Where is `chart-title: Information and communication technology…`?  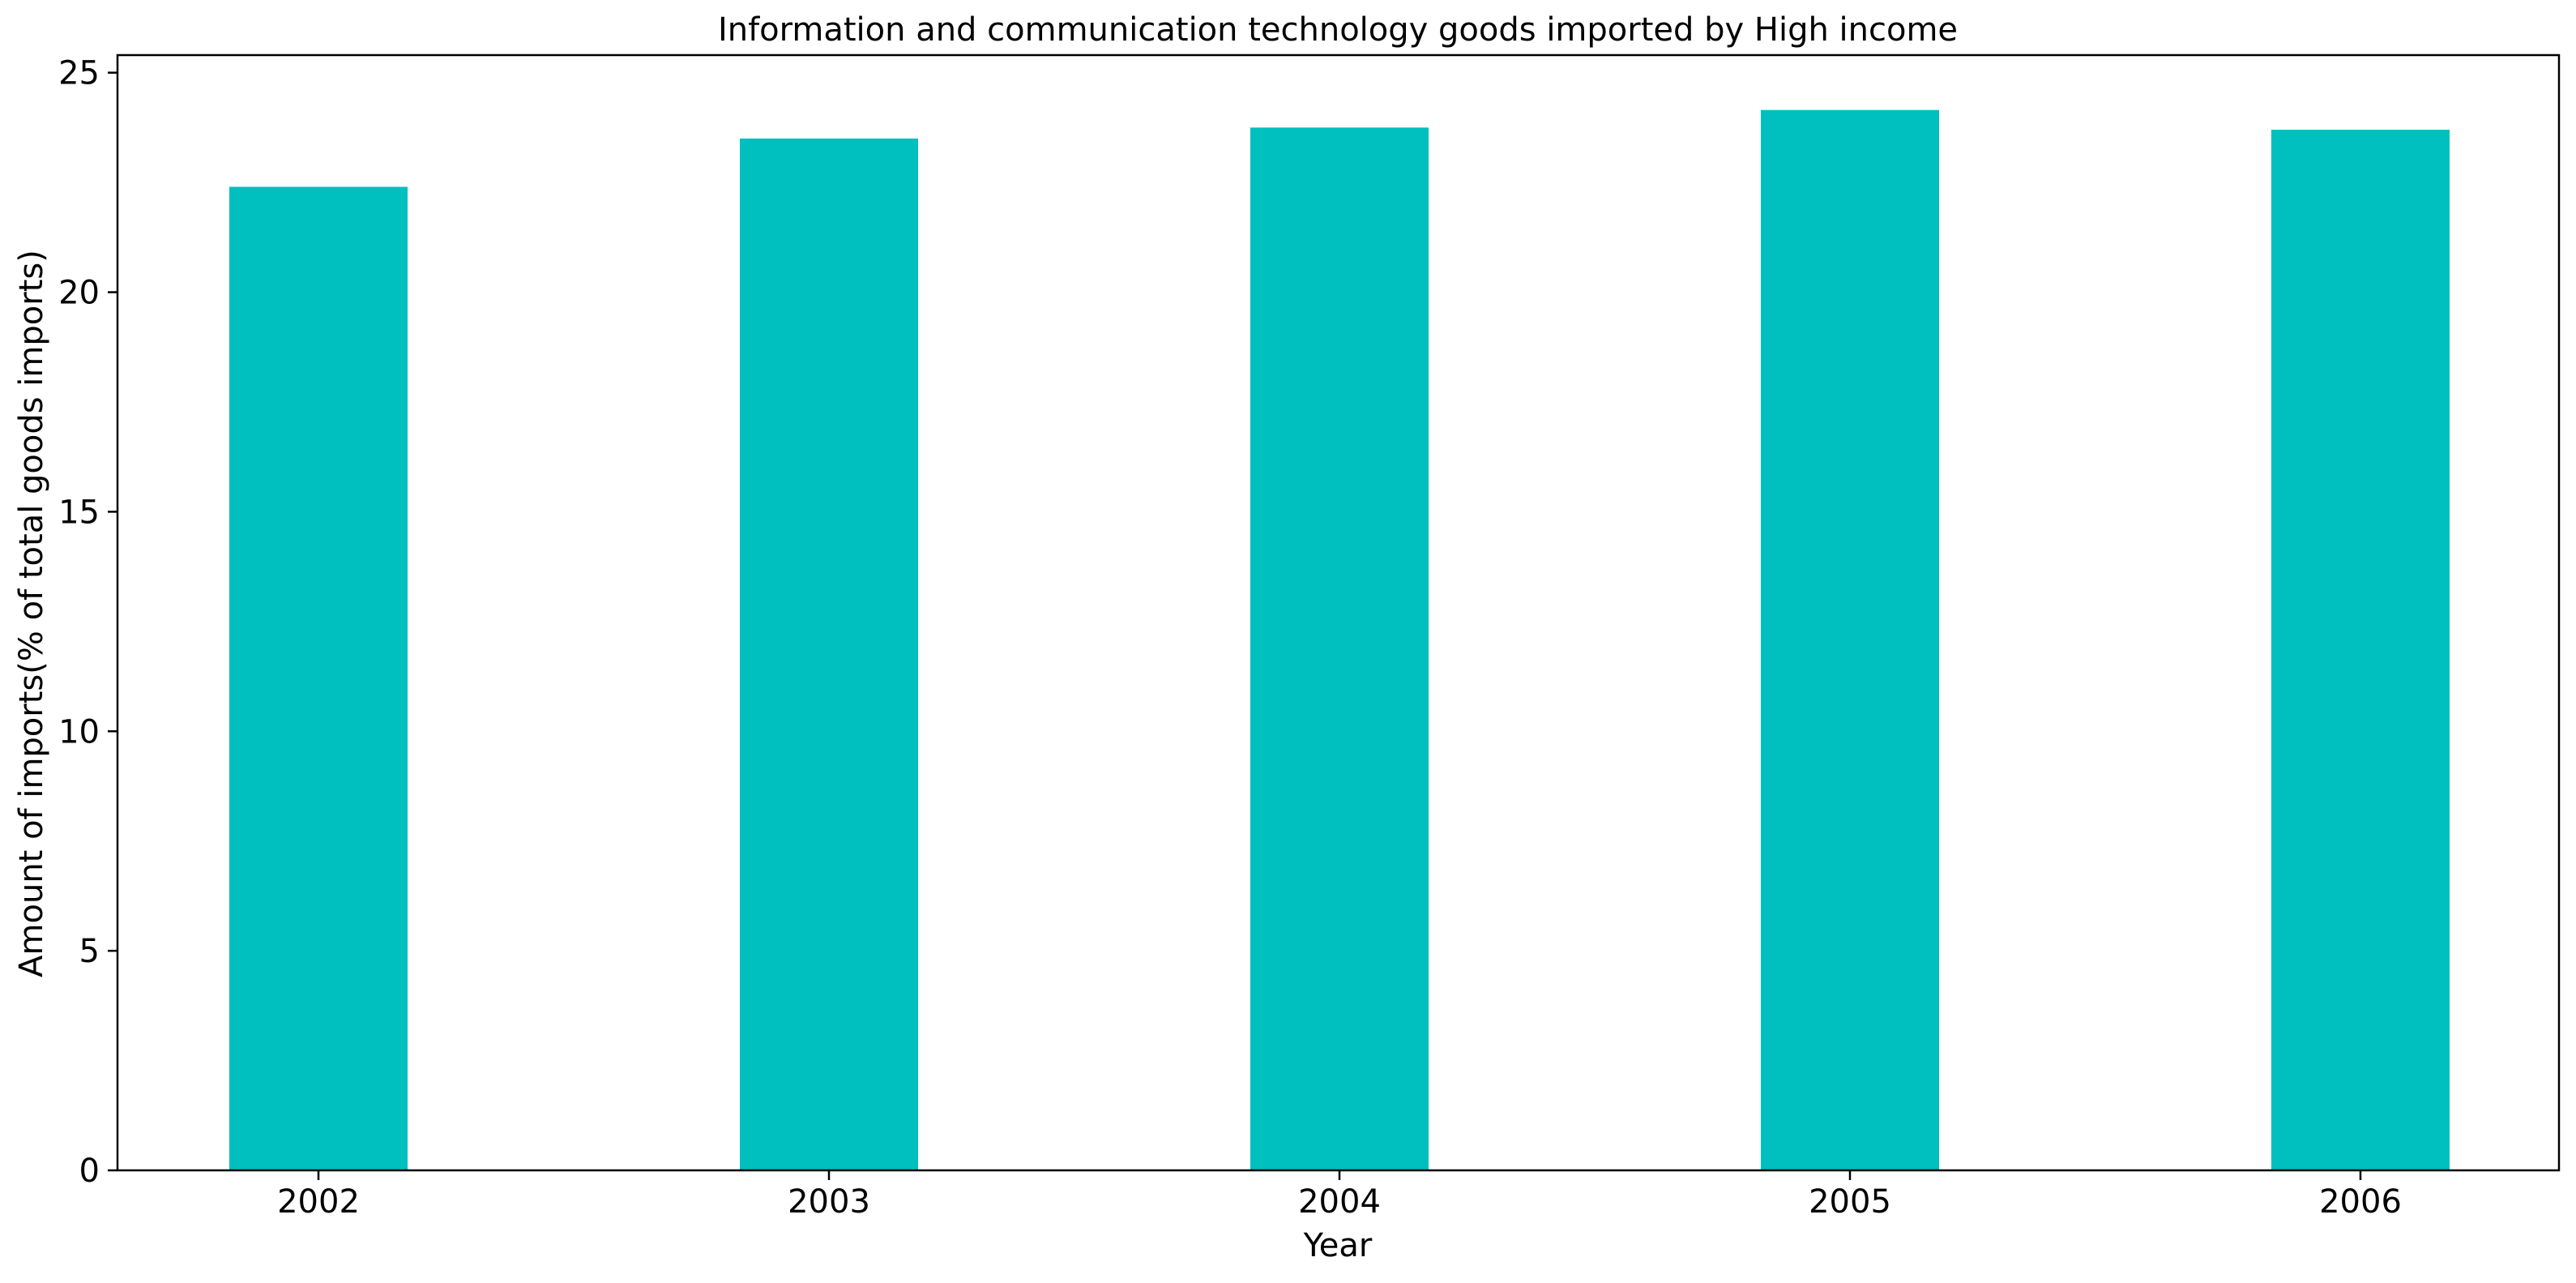
chart-title: Information and communication technology… is located at coordinates (1338, 30).